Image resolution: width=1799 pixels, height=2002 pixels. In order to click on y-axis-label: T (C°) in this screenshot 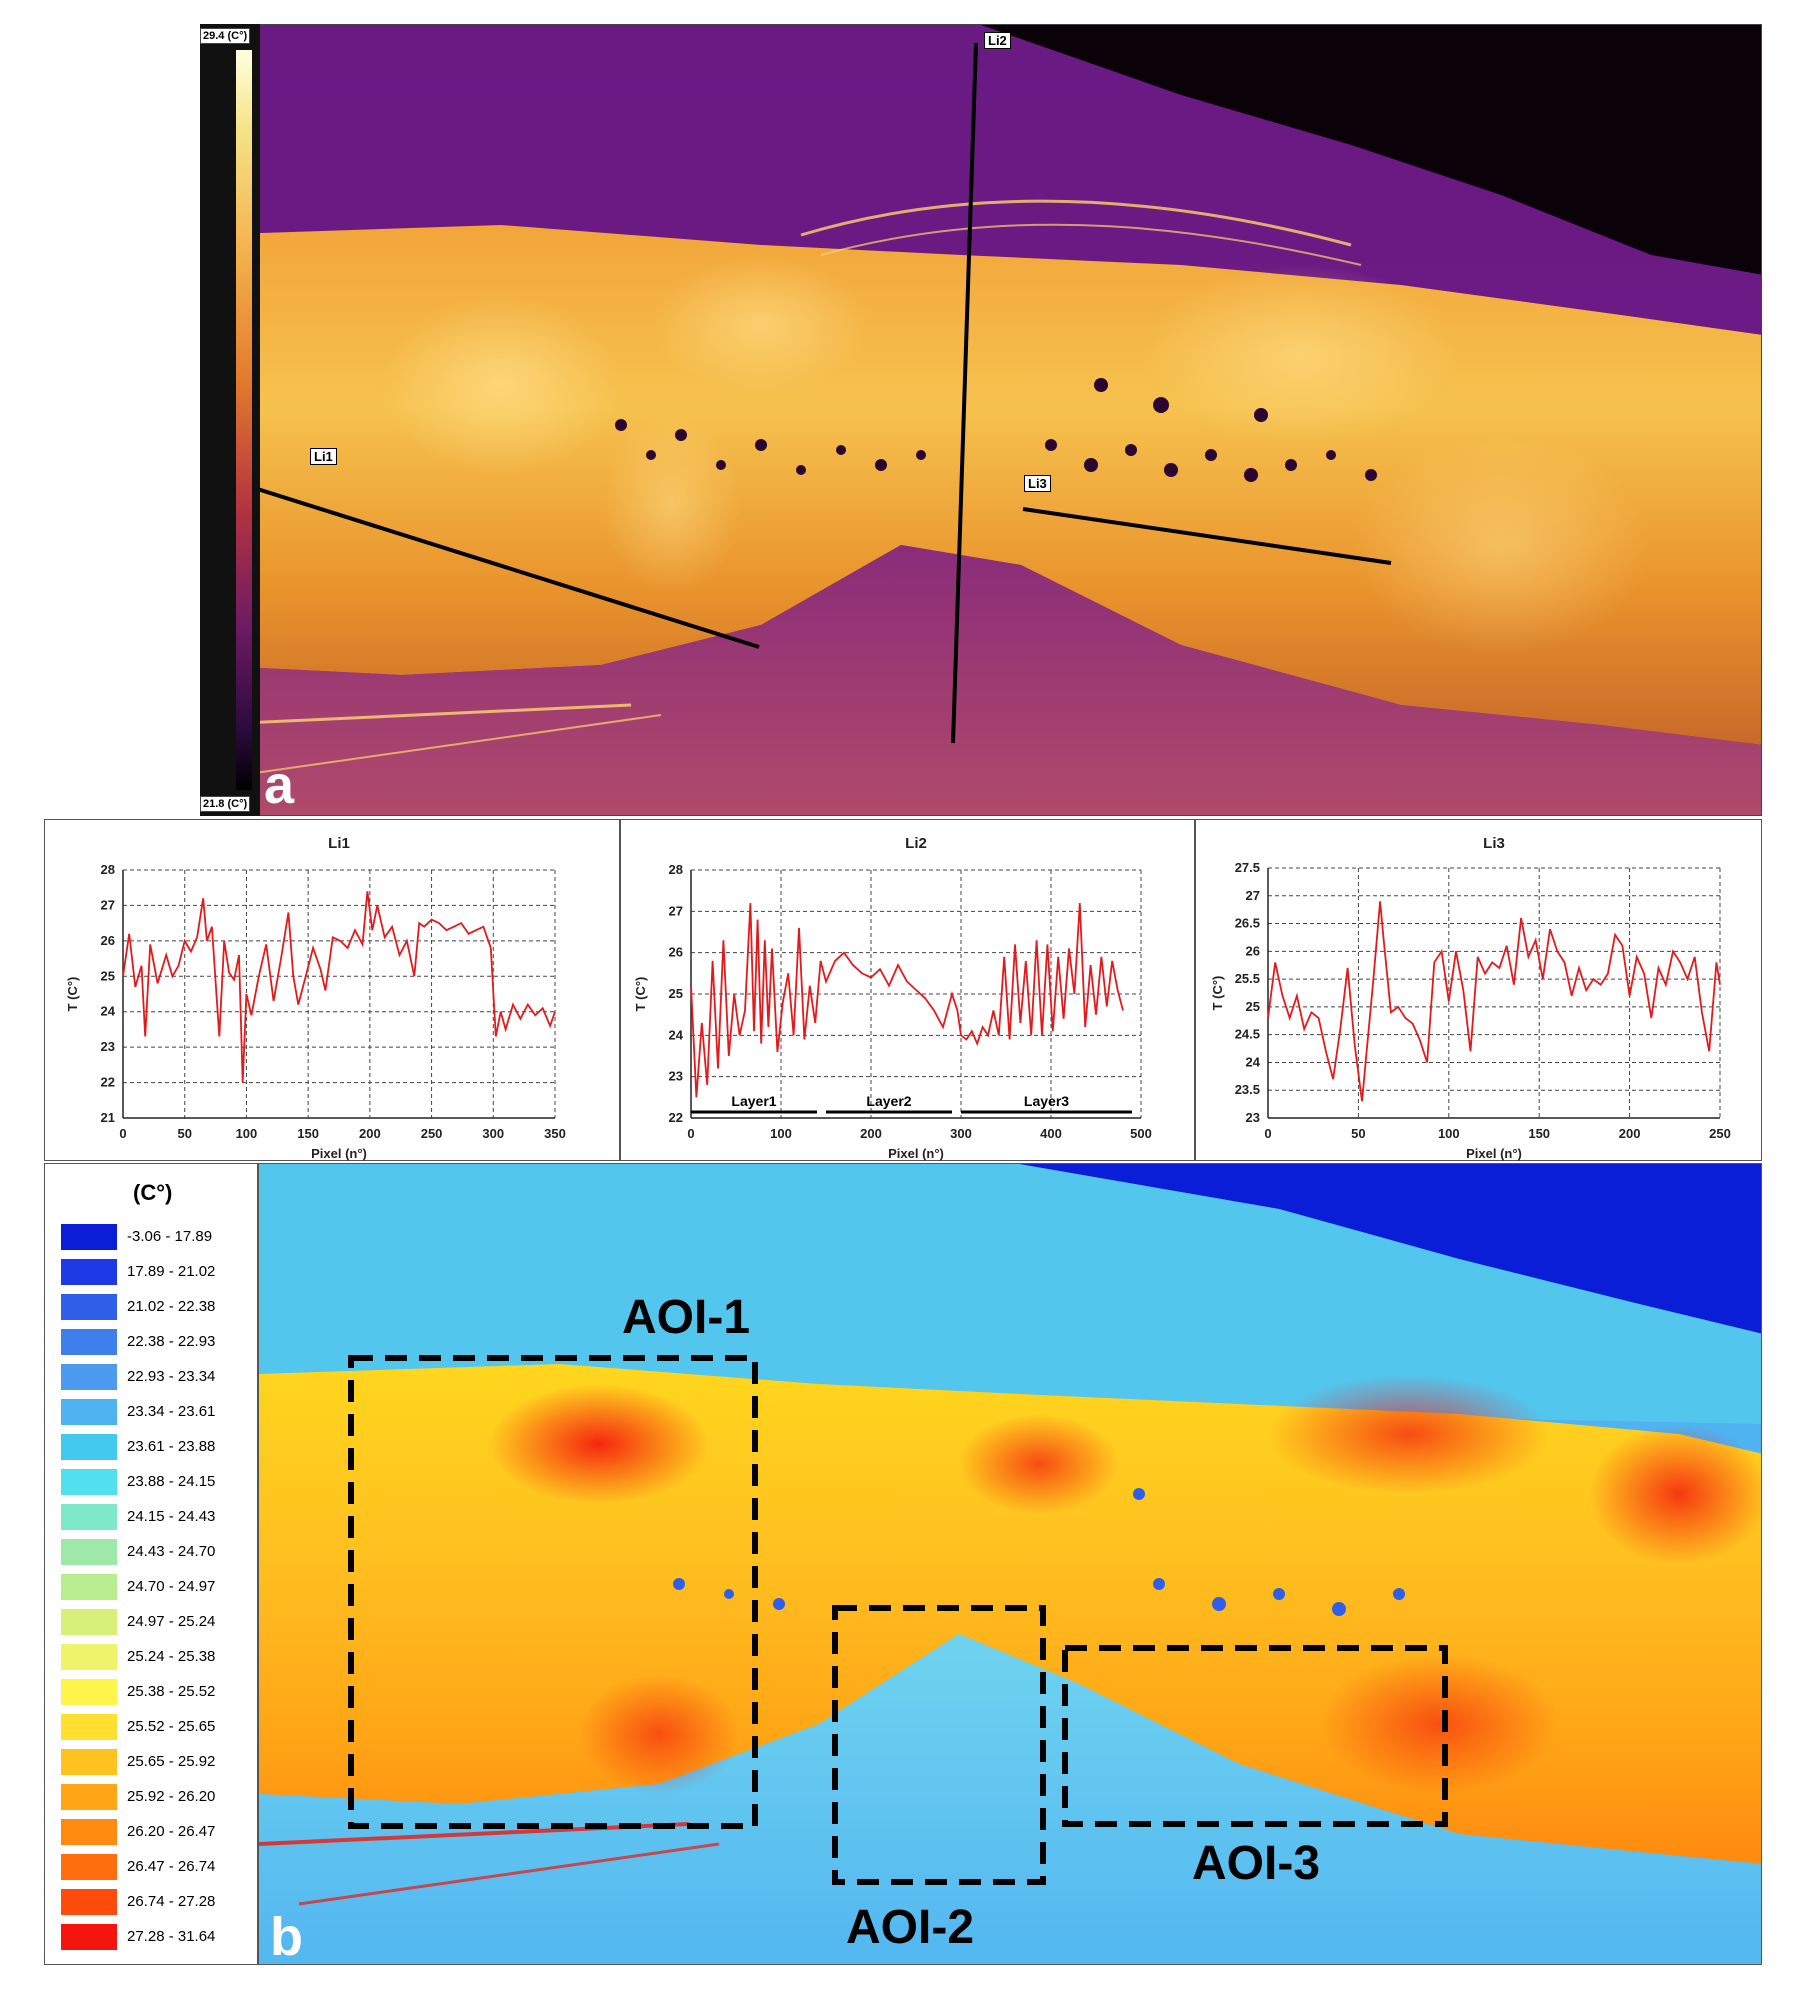, I will do `click(72, 994)`.